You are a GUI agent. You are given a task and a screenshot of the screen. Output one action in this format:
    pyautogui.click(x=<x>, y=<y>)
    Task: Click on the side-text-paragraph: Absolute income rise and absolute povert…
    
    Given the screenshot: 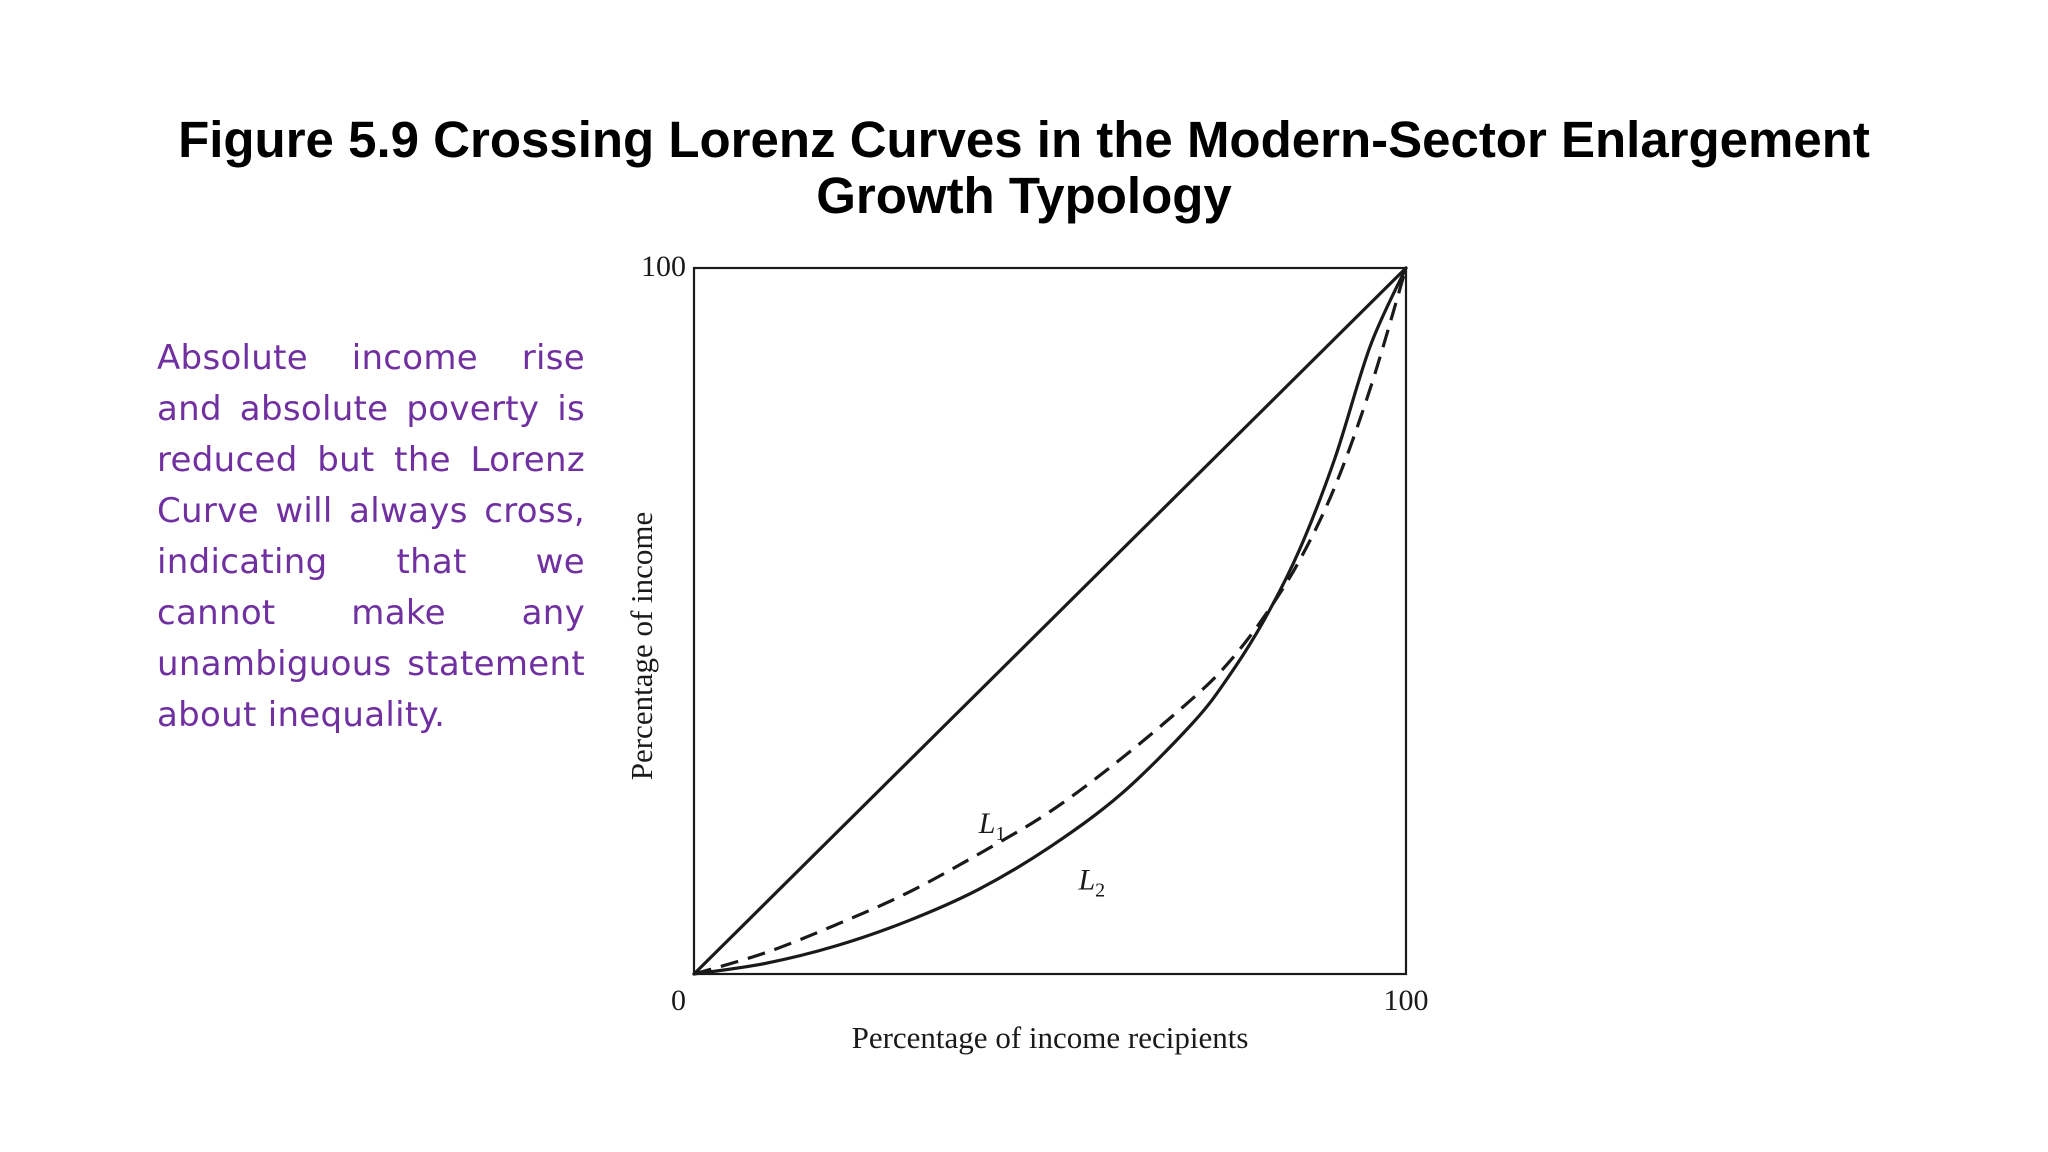 What is the action you would take?
    pyautogui.click(x=371, y=536)
    